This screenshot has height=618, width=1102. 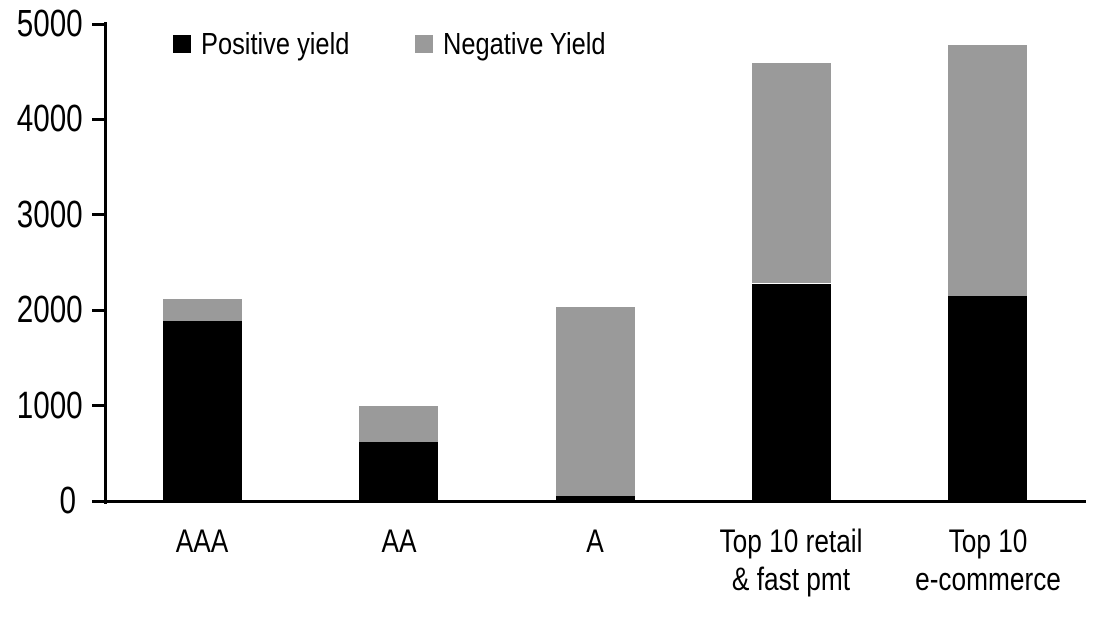 I want to click on category-label: AA, so click(x=398, y=541).